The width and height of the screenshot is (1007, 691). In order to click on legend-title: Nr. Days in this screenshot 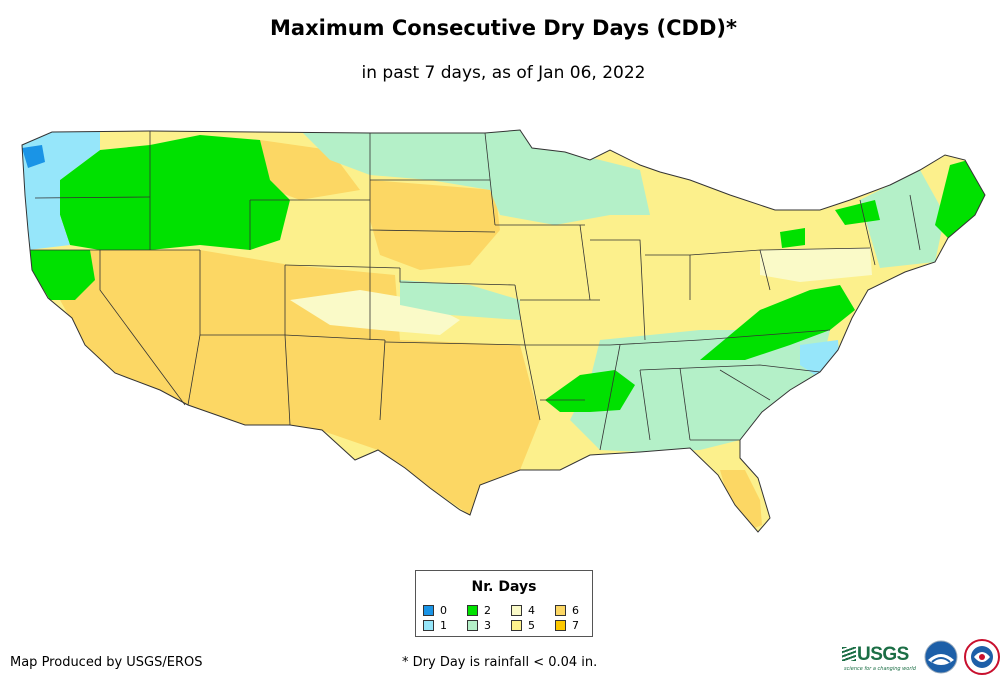, I will do `click(504, 587)`.